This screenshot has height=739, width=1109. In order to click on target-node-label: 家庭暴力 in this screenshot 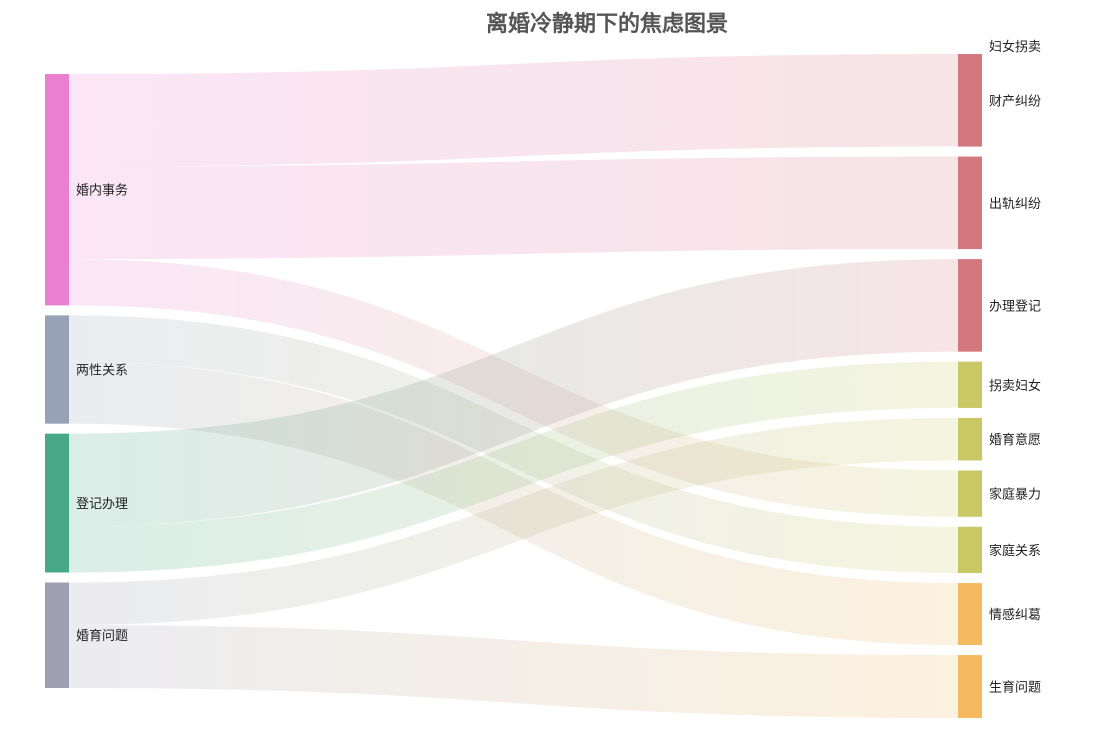, I will do `click(1015, 495)`.